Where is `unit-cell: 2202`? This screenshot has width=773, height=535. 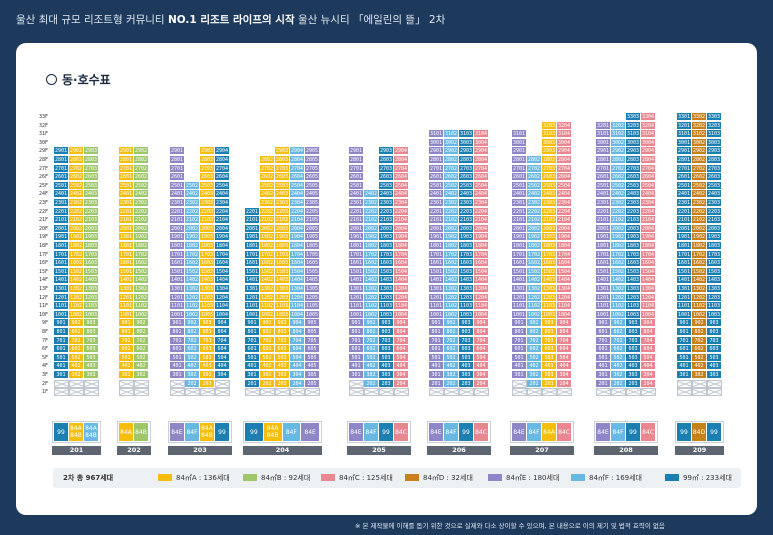 unit-cell: 2202 is located at coordinates (534, 211).